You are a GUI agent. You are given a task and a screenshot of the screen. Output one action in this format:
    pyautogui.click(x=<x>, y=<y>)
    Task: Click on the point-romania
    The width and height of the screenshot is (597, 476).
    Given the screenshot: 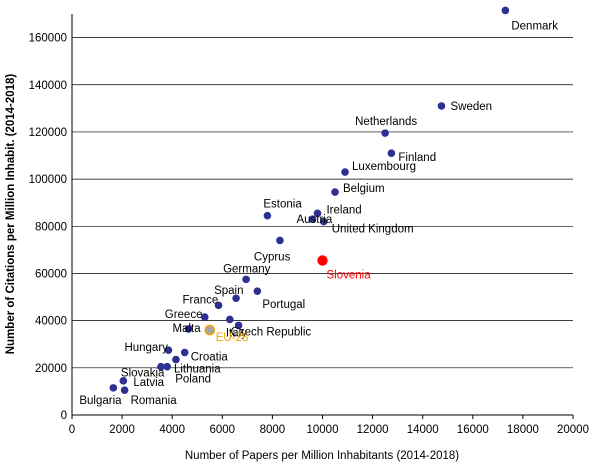 What is the action you would take?
    pyautogui.click(x=124, y=390)
    